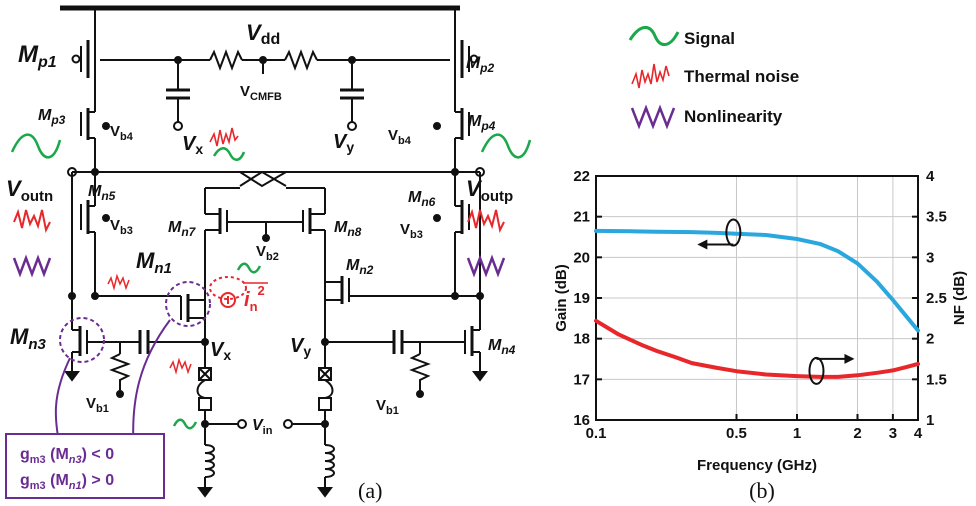 Image resolution: width=976 pixels, height=506 pixels. Describe the element at coordinates (36, 146) in the screenshot. I see `signal-wave-left` at that location.